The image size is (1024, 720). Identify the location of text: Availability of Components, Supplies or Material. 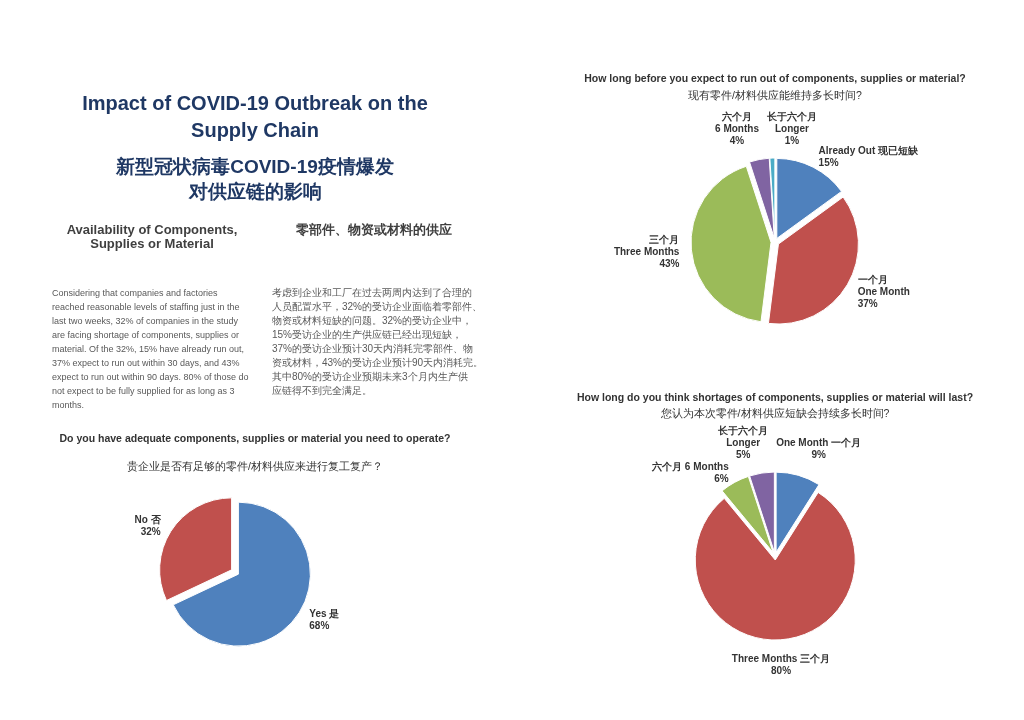
(152, 236).